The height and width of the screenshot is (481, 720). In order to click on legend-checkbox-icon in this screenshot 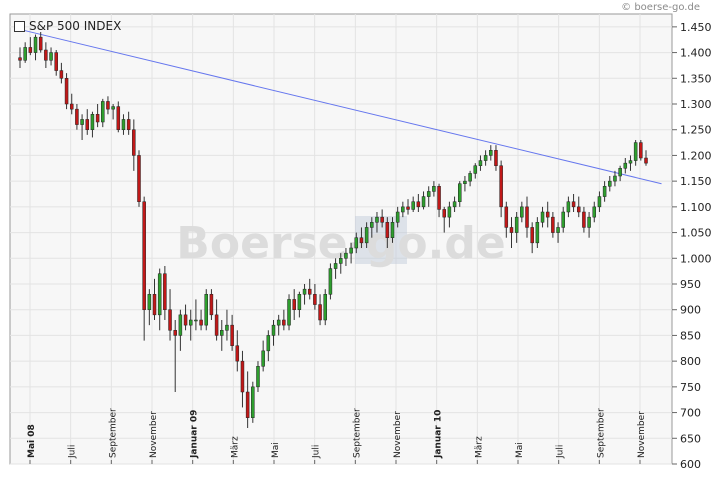, I will do `click(19, 26)`.